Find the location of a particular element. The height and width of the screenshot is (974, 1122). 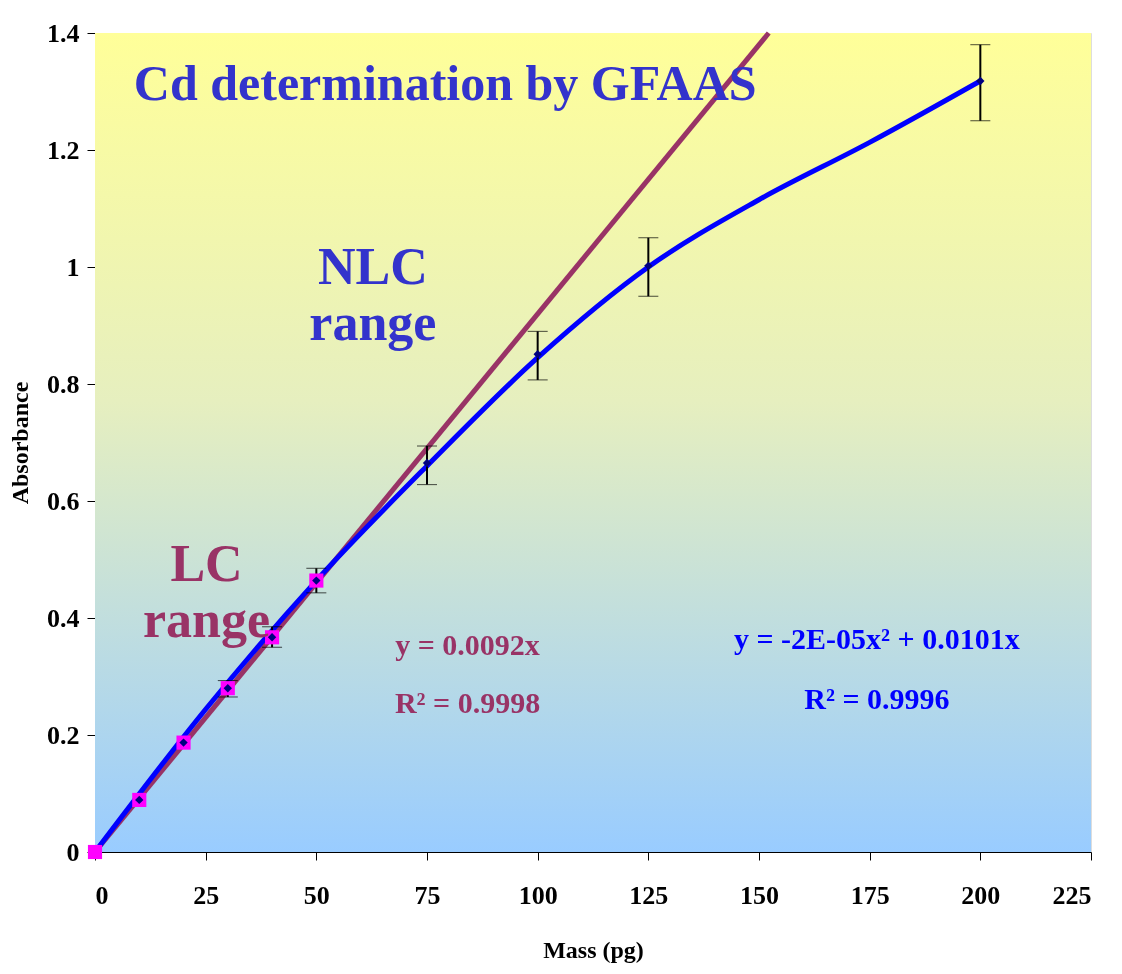

y-tick-label: 1.4 is located at coordinates (63, 33).